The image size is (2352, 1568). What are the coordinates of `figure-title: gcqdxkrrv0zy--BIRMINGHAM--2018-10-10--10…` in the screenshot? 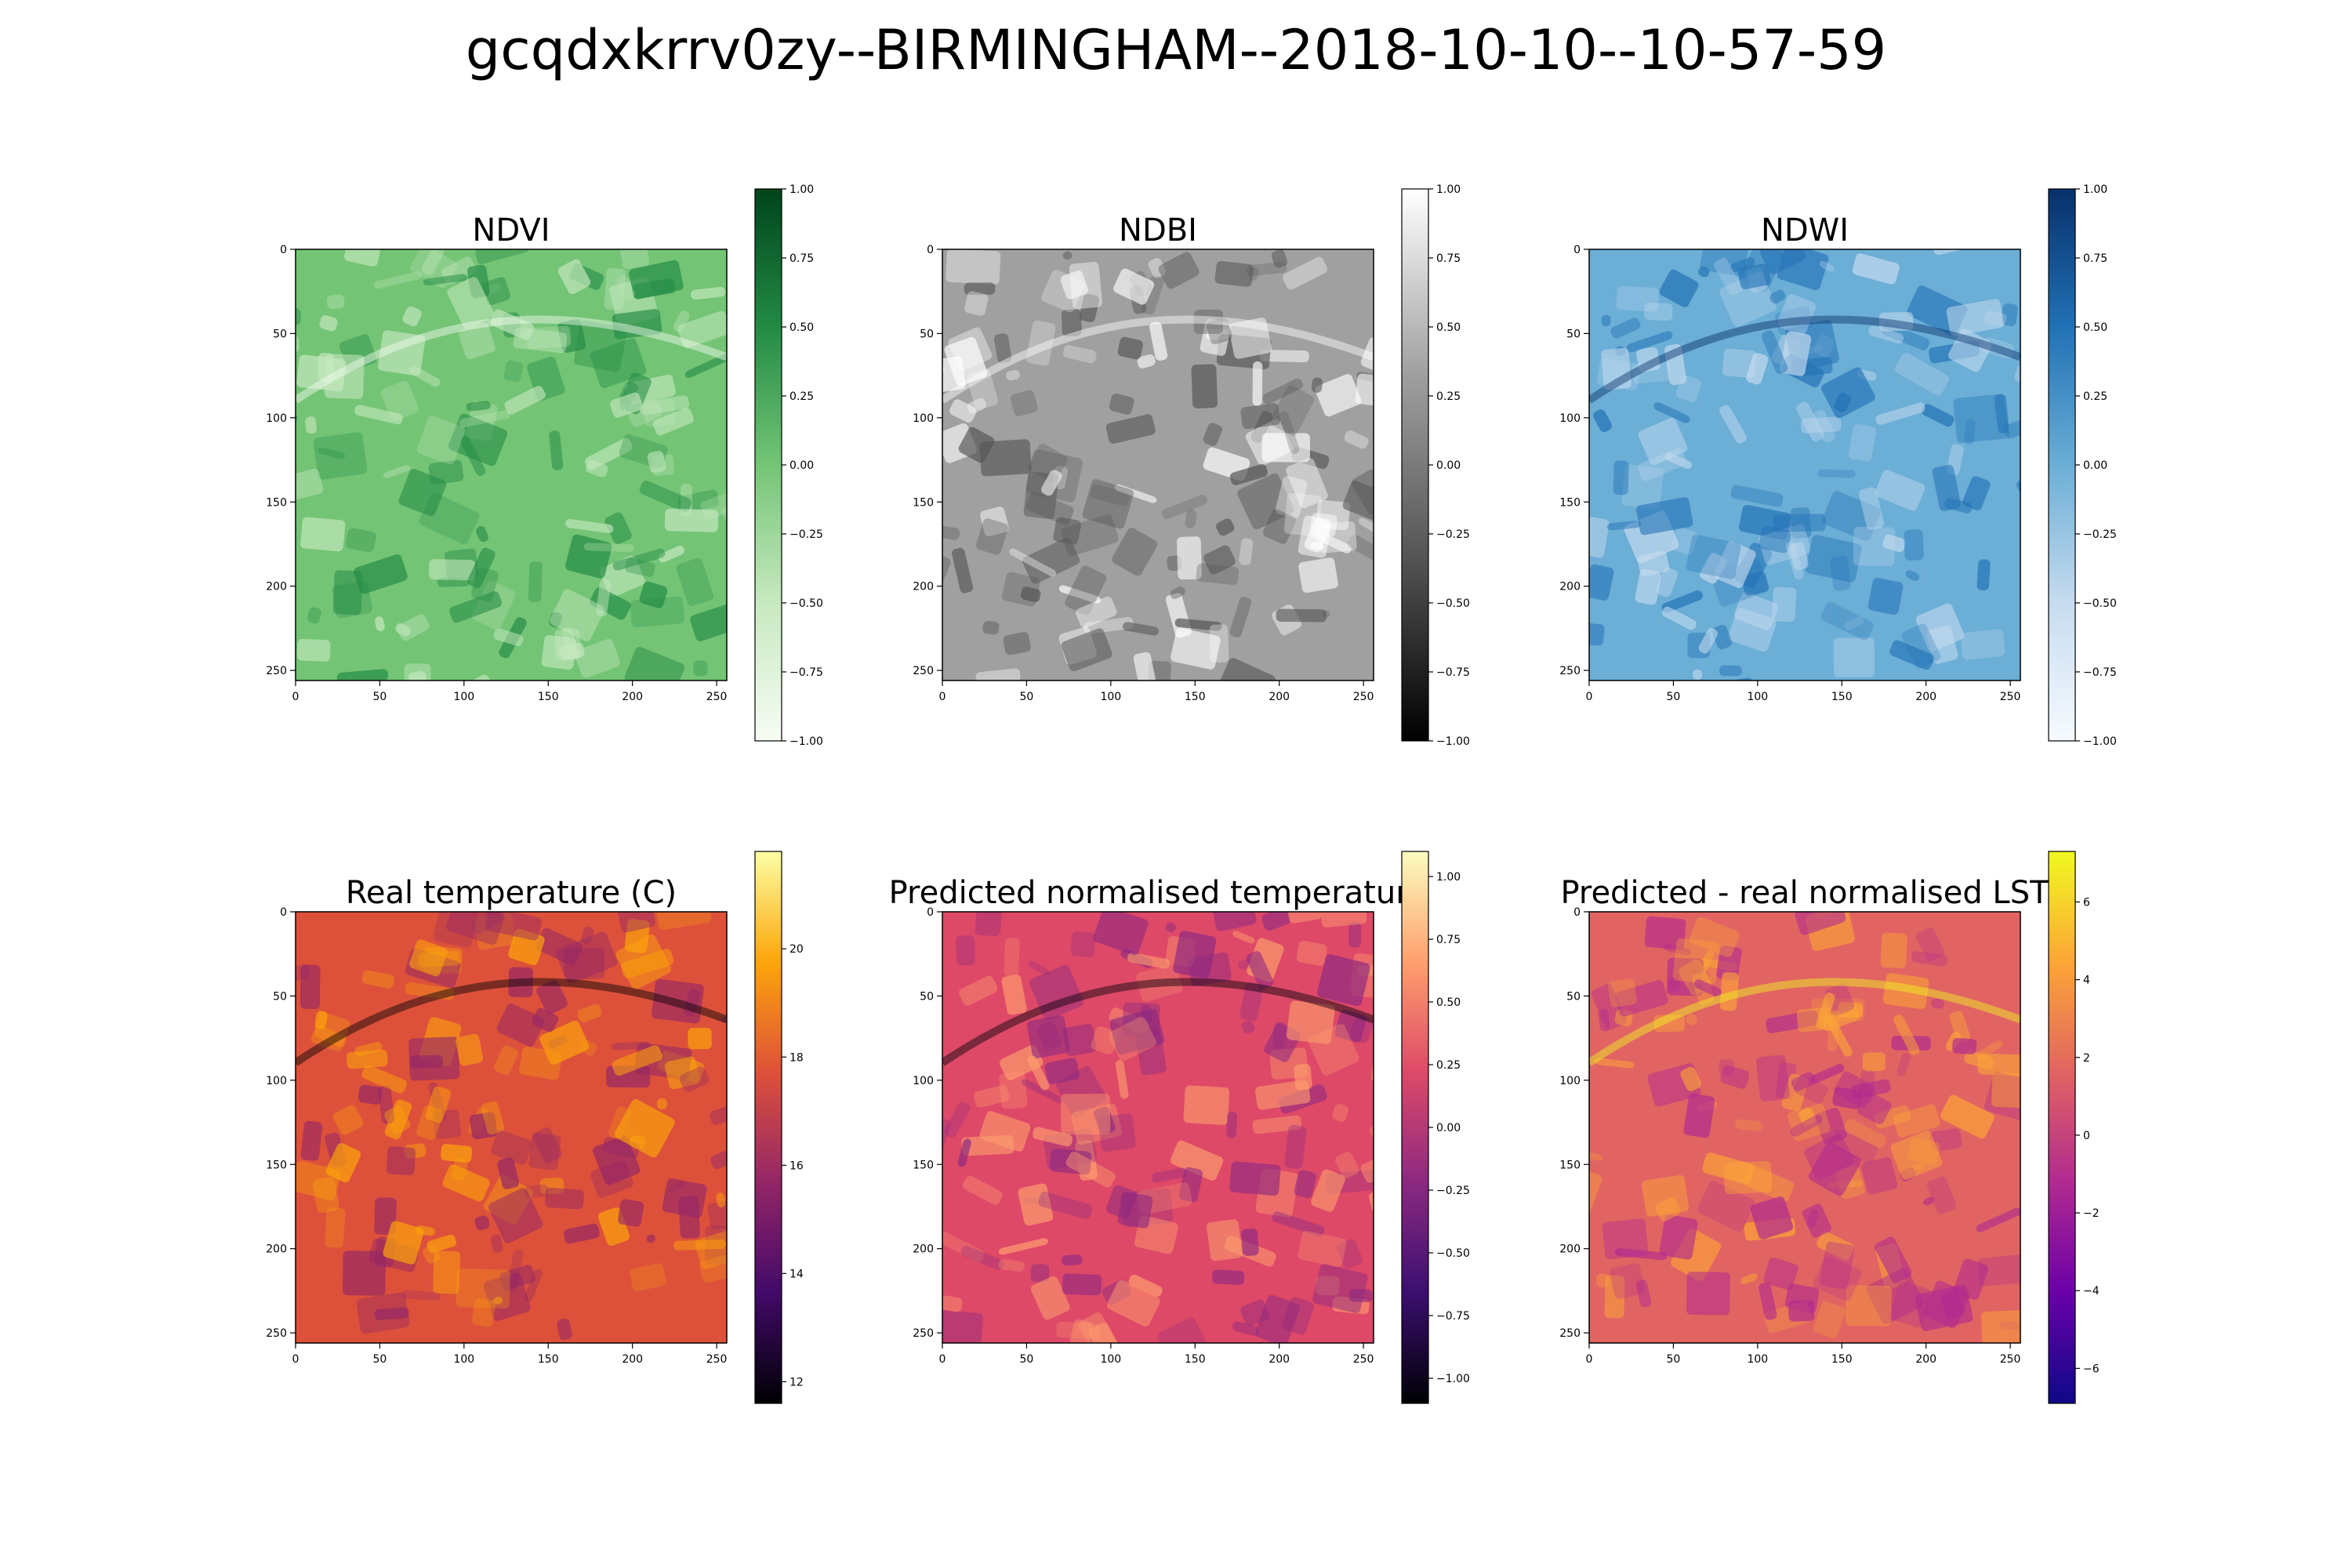 It's located at (1176, 50).